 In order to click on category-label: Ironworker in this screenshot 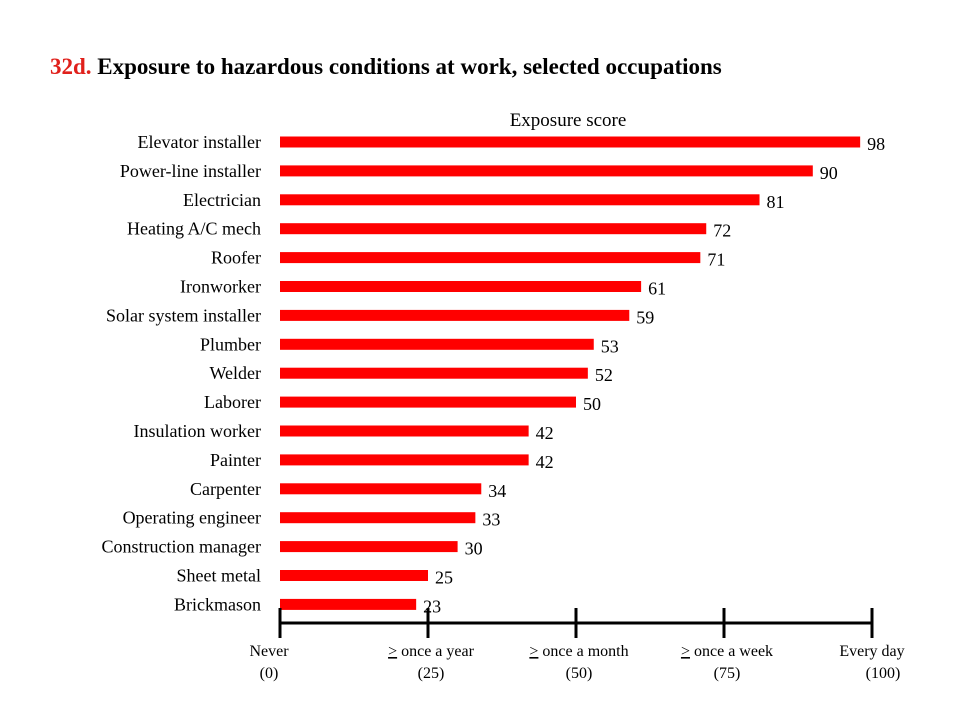, I will do `click(220, 287)`.